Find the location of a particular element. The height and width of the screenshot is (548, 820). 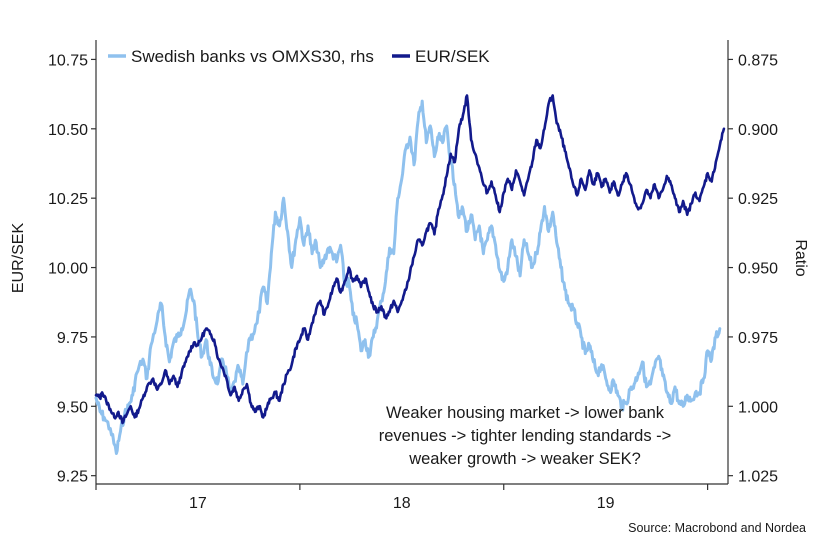

y-right-tick-label: 0.900 is located at coordinates (758, 130).